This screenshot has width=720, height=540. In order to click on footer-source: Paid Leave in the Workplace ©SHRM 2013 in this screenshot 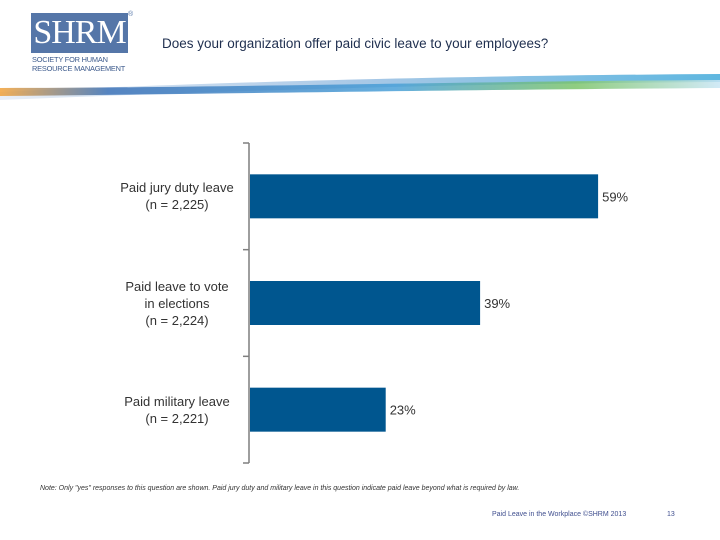, I will do `click(559, 514)`.